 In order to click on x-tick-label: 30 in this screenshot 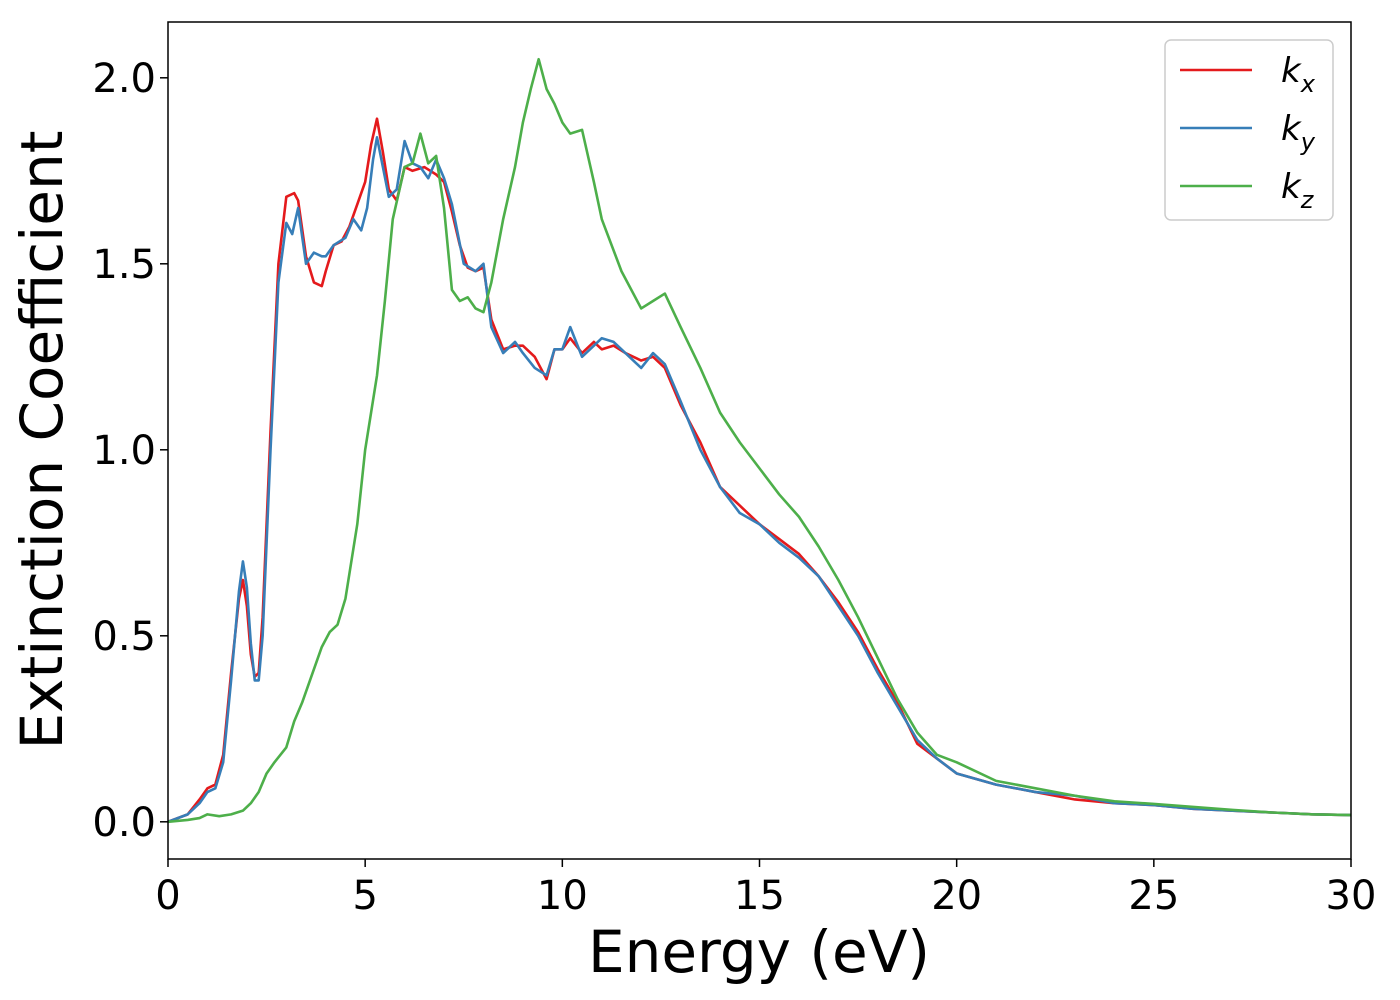, I will do `click(1351, 896)`.